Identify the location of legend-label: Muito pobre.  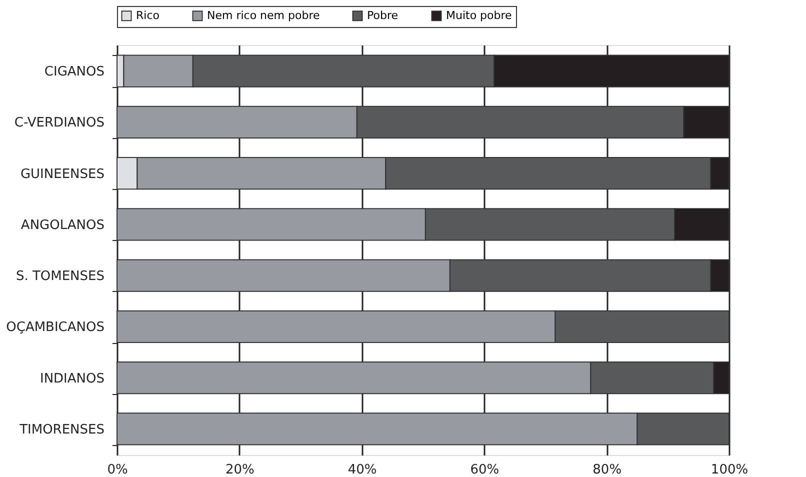
(479, 15).